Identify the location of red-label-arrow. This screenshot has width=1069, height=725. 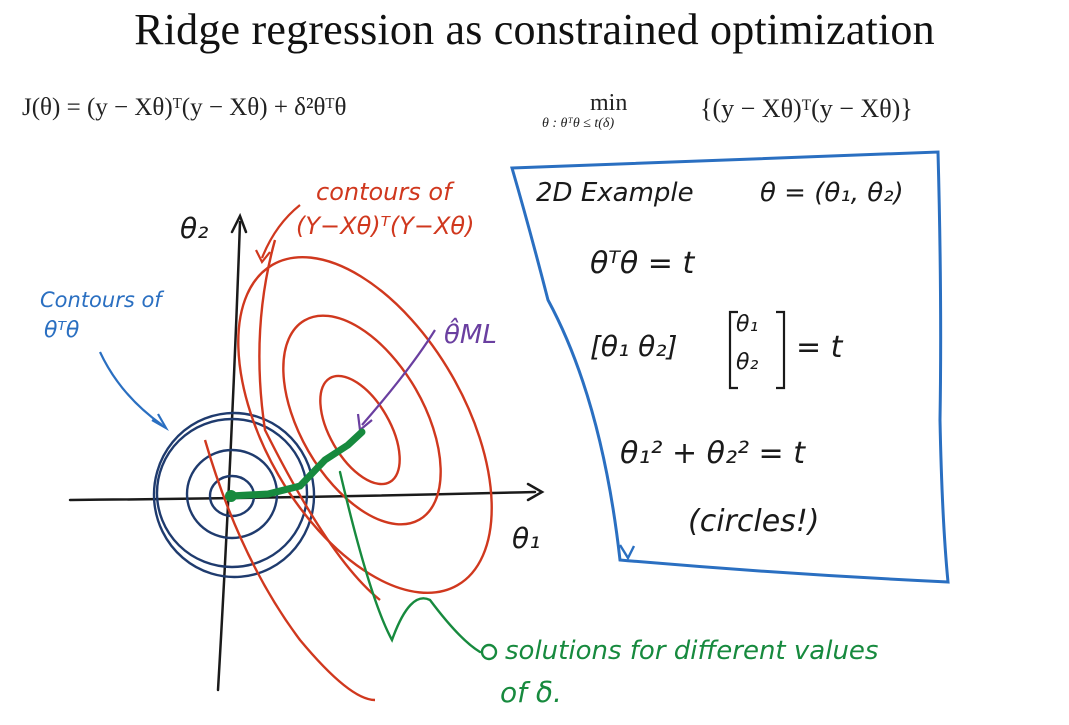
(278, 234).